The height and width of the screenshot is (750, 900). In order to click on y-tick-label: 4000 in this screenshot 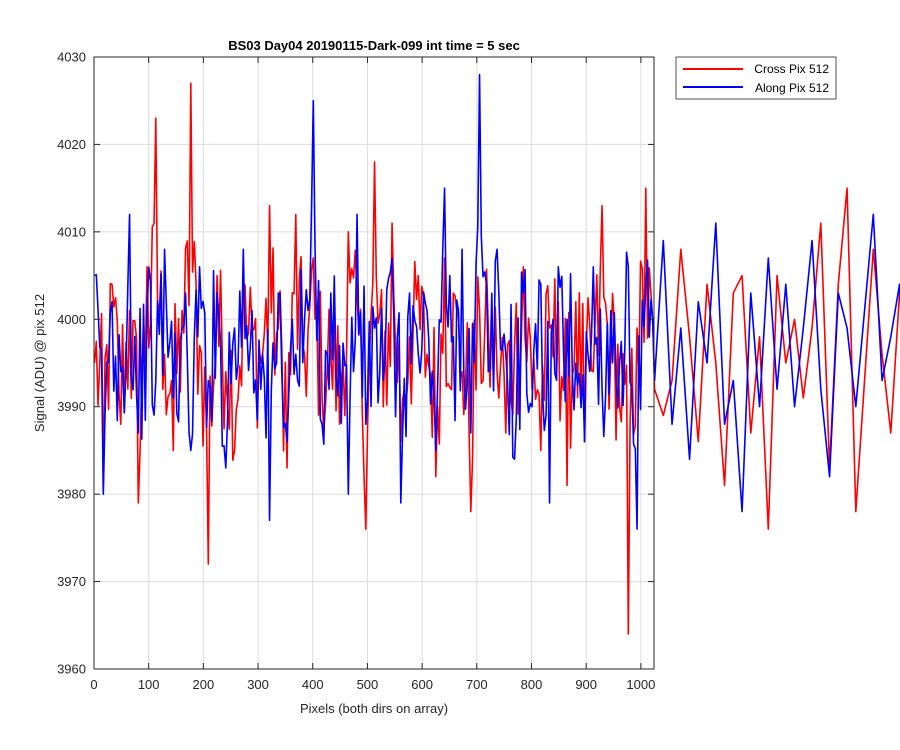, I will do `click(71, 319)`.